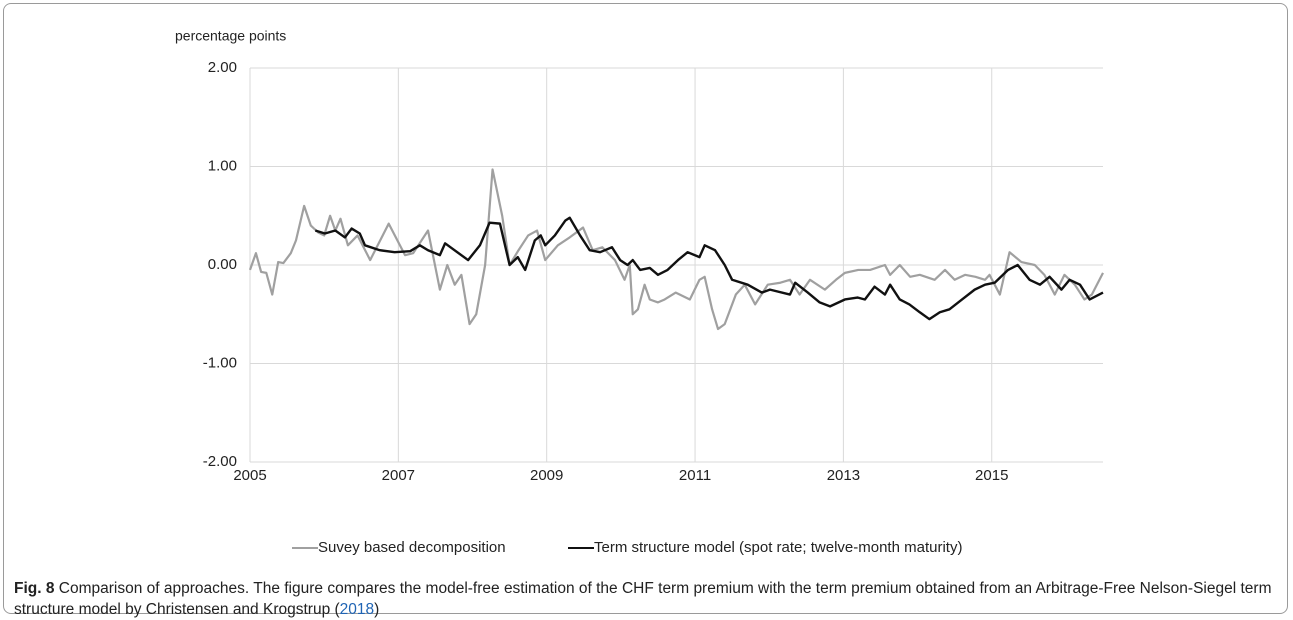 The image size is (1293, 620). What do you see at coordinates (709, 268) in the screenshot?
I see `series-line` at bounding box center [709, 268].